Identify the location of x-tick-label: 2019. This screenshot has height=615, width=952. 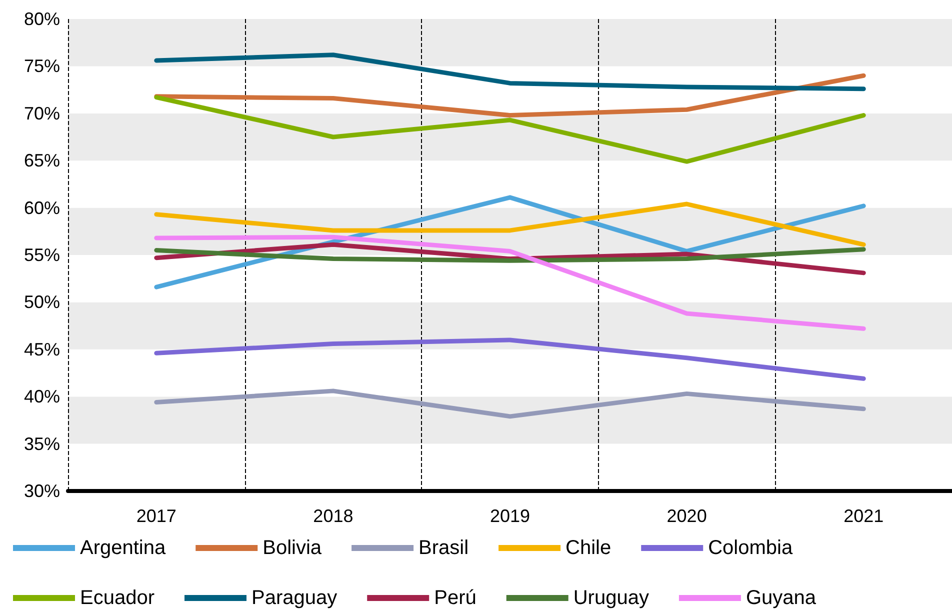
(510, 516).